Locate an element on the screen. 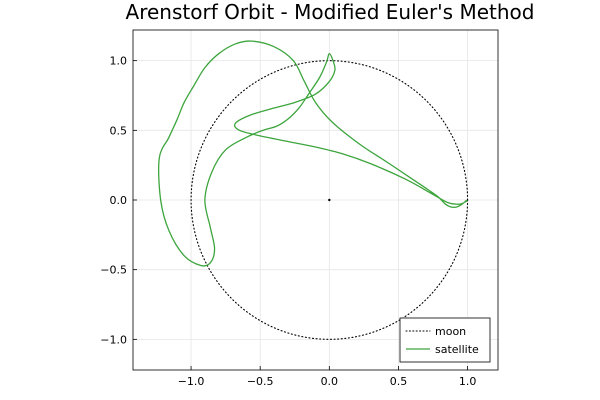  y-tick-label: −0.5 is located at coordinates (113, 270).